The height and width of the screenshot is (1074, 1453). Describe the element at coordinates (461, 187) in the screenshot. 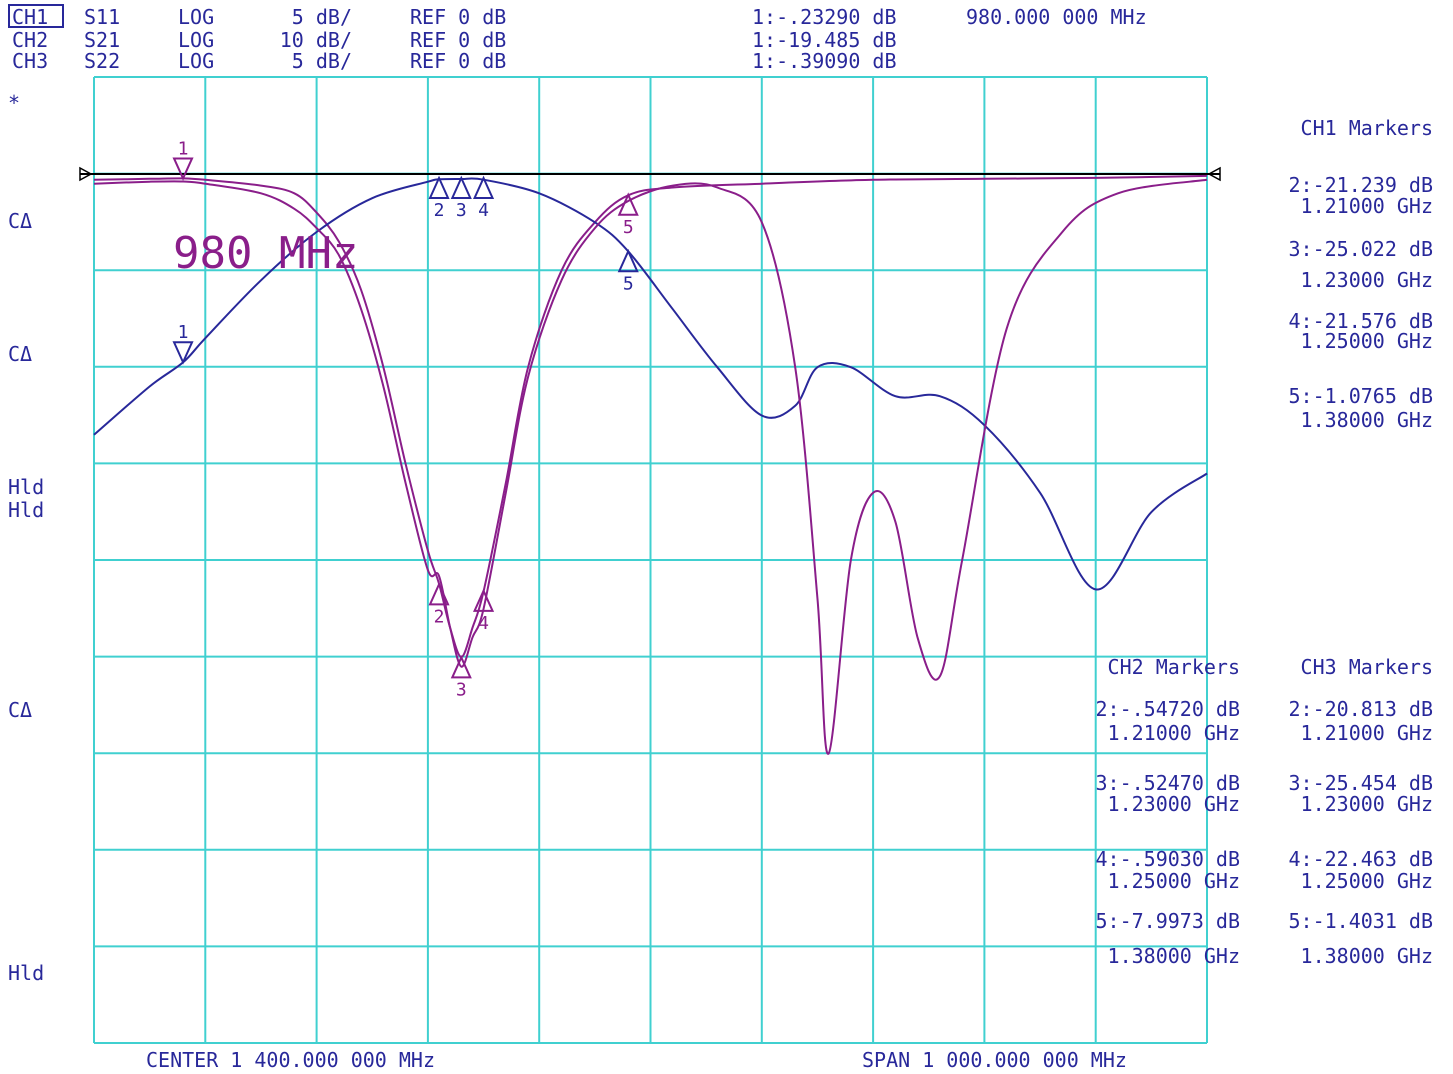

I see `marker-3-ch2-triangle` at that location.